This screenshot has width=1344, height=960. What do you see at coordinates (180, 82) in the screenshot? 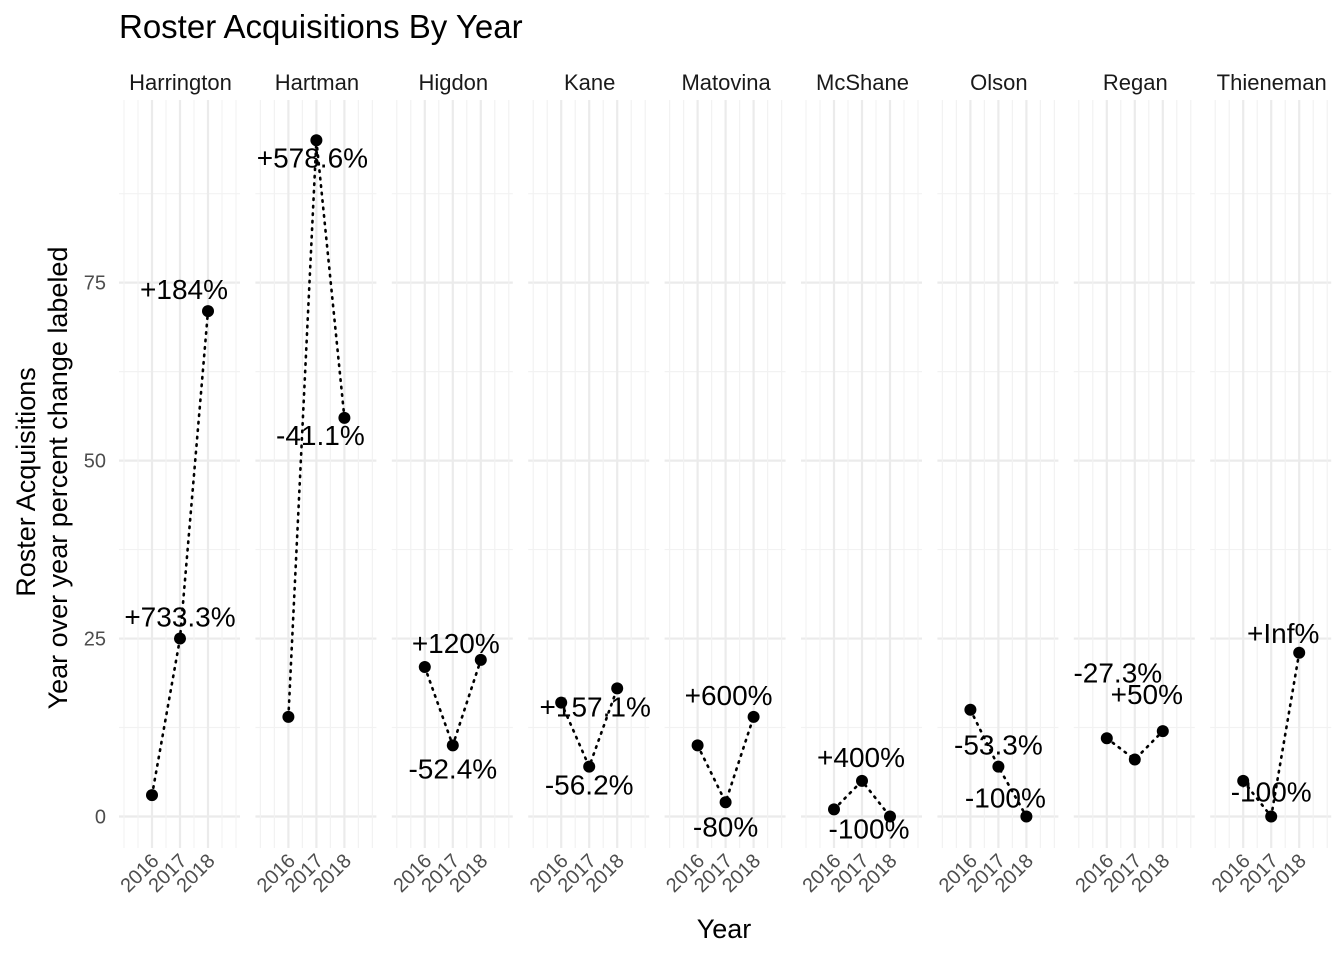
I see `facet-strip-label: Harrington` at bounding box center [180, 82].